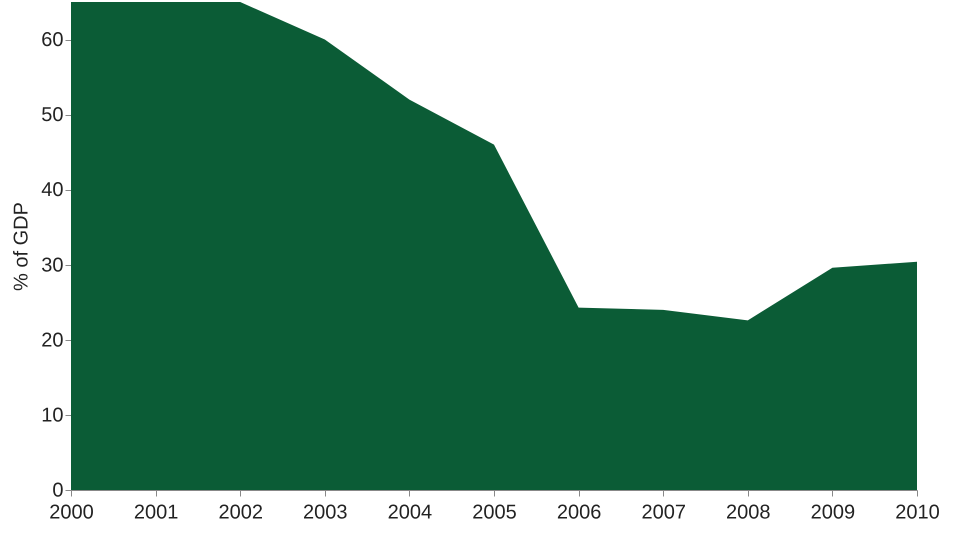 This screenshot has width=971, height=552. What do you see at coordinates (52, 115) in the screenshot?
I see `y-tick-label: 50` at bounding box center [52, 115].